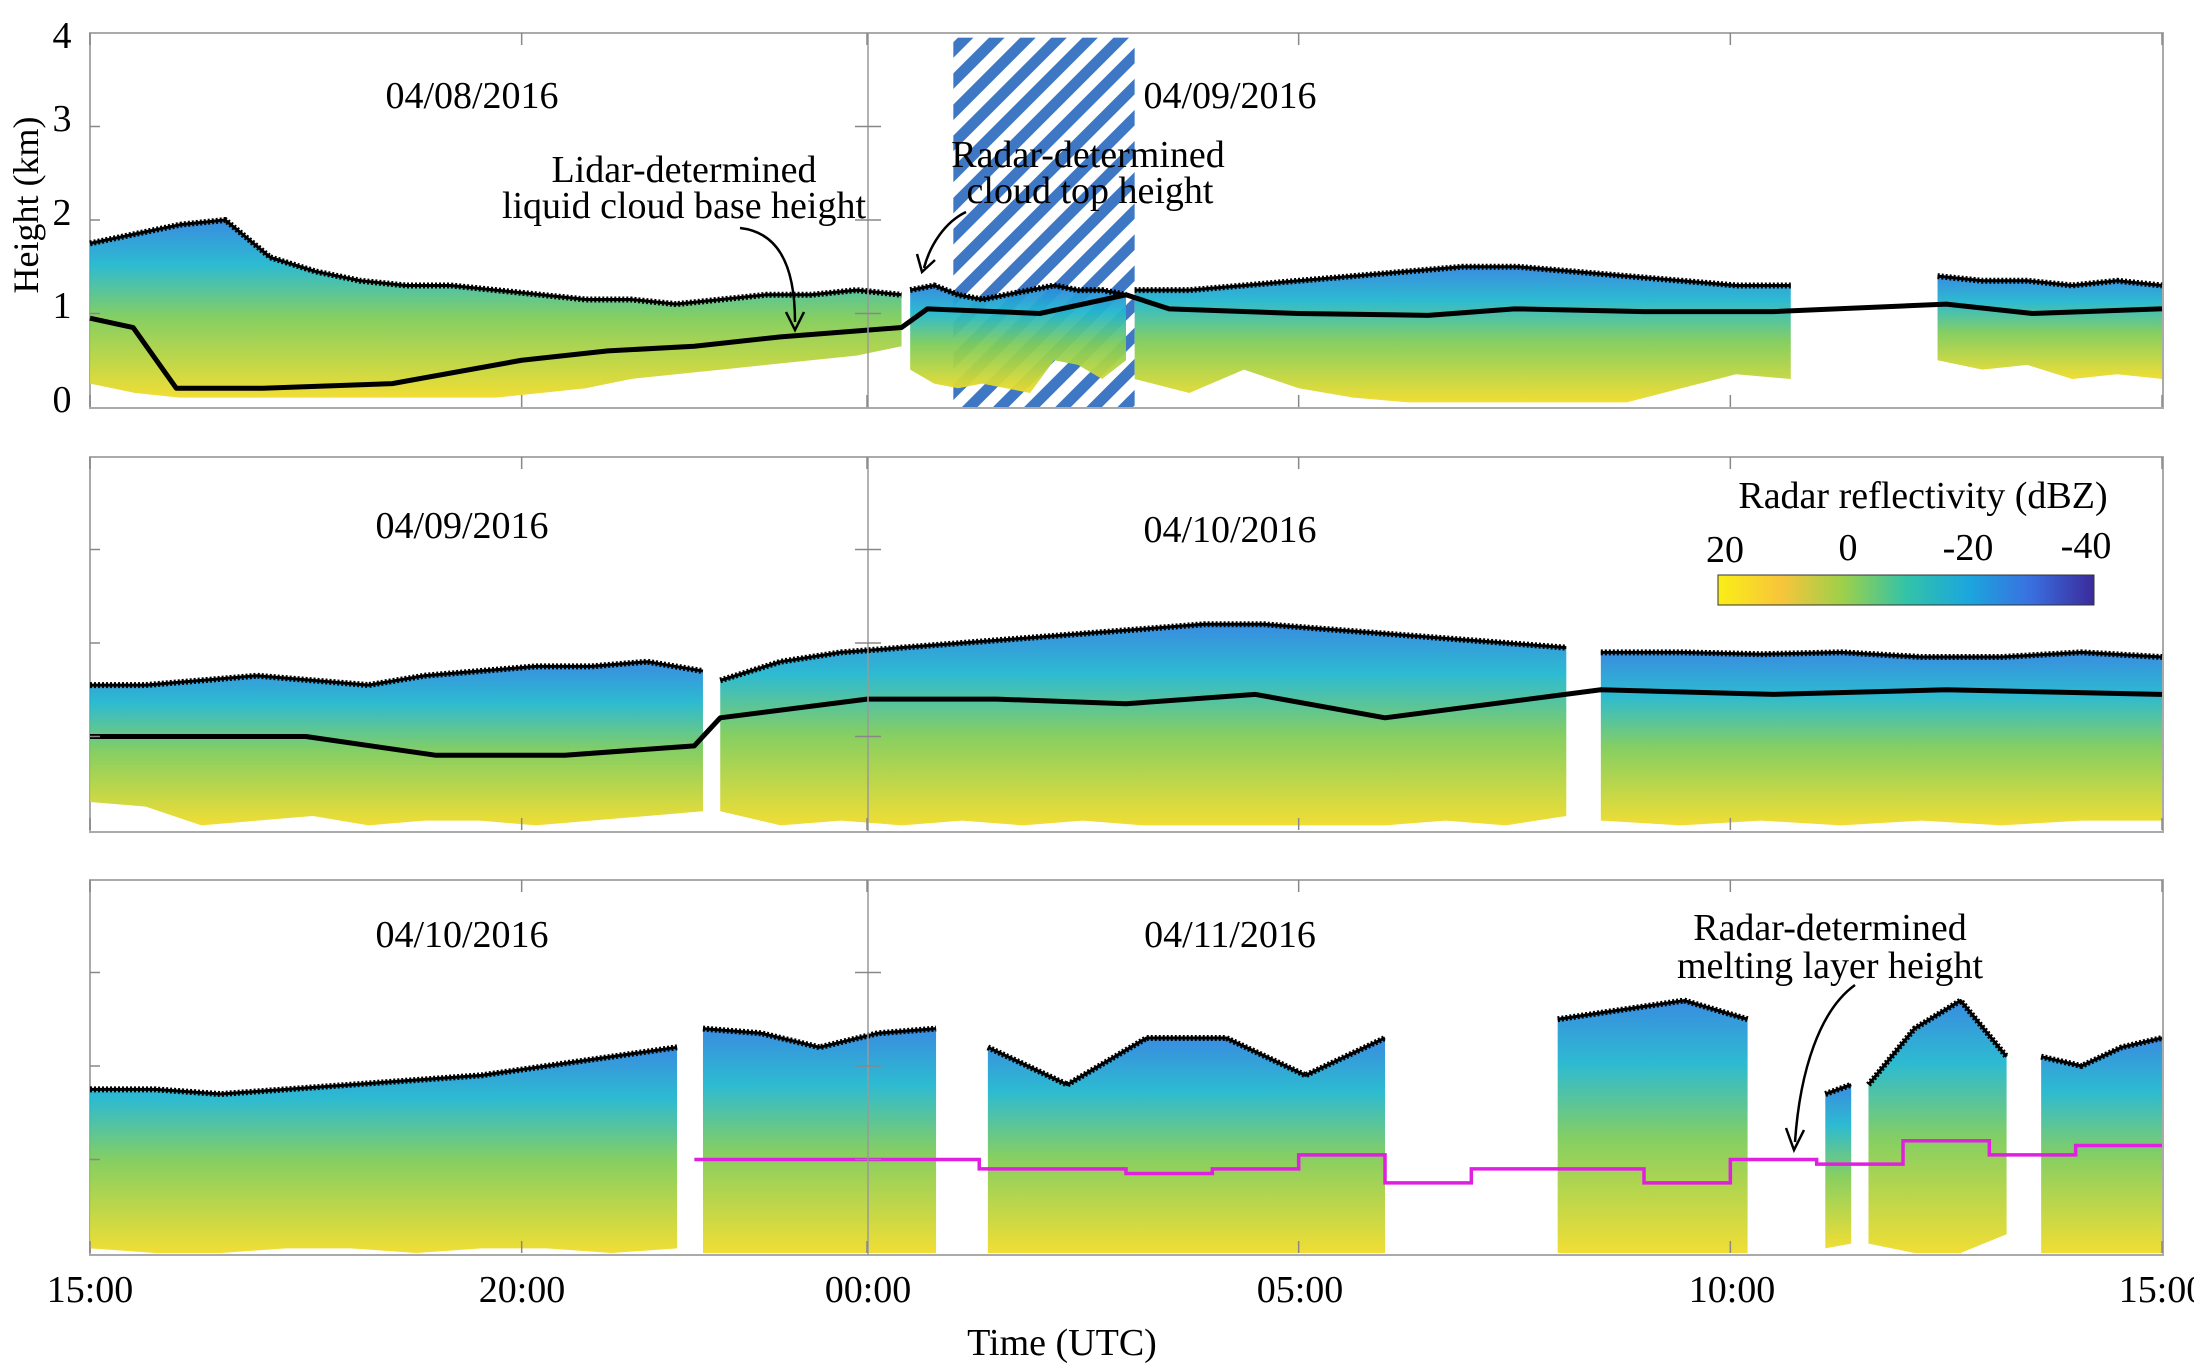  What do you see at coordinates (795, 322) in the screenshot?
I see `annotation-lidar-arrowhead` at bounding box center [795, 322].